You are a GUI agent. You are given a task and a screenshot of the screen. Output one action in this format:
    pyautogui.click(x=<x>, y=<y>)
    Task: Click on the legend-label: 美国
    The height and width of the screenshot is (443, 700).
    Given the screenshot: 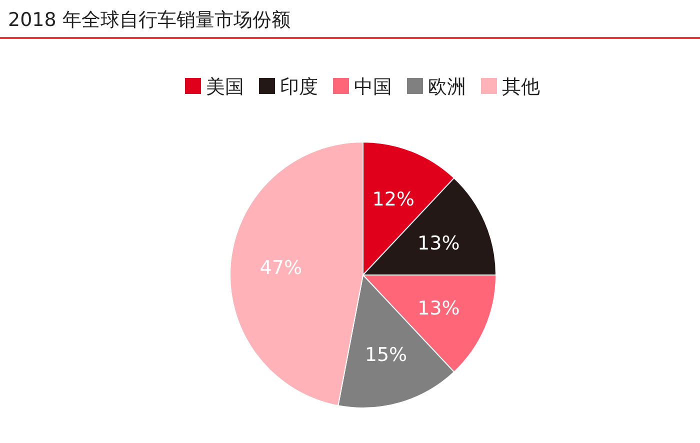 What is the action you would take?
    pyautogui.click(x=225, y=87)
    